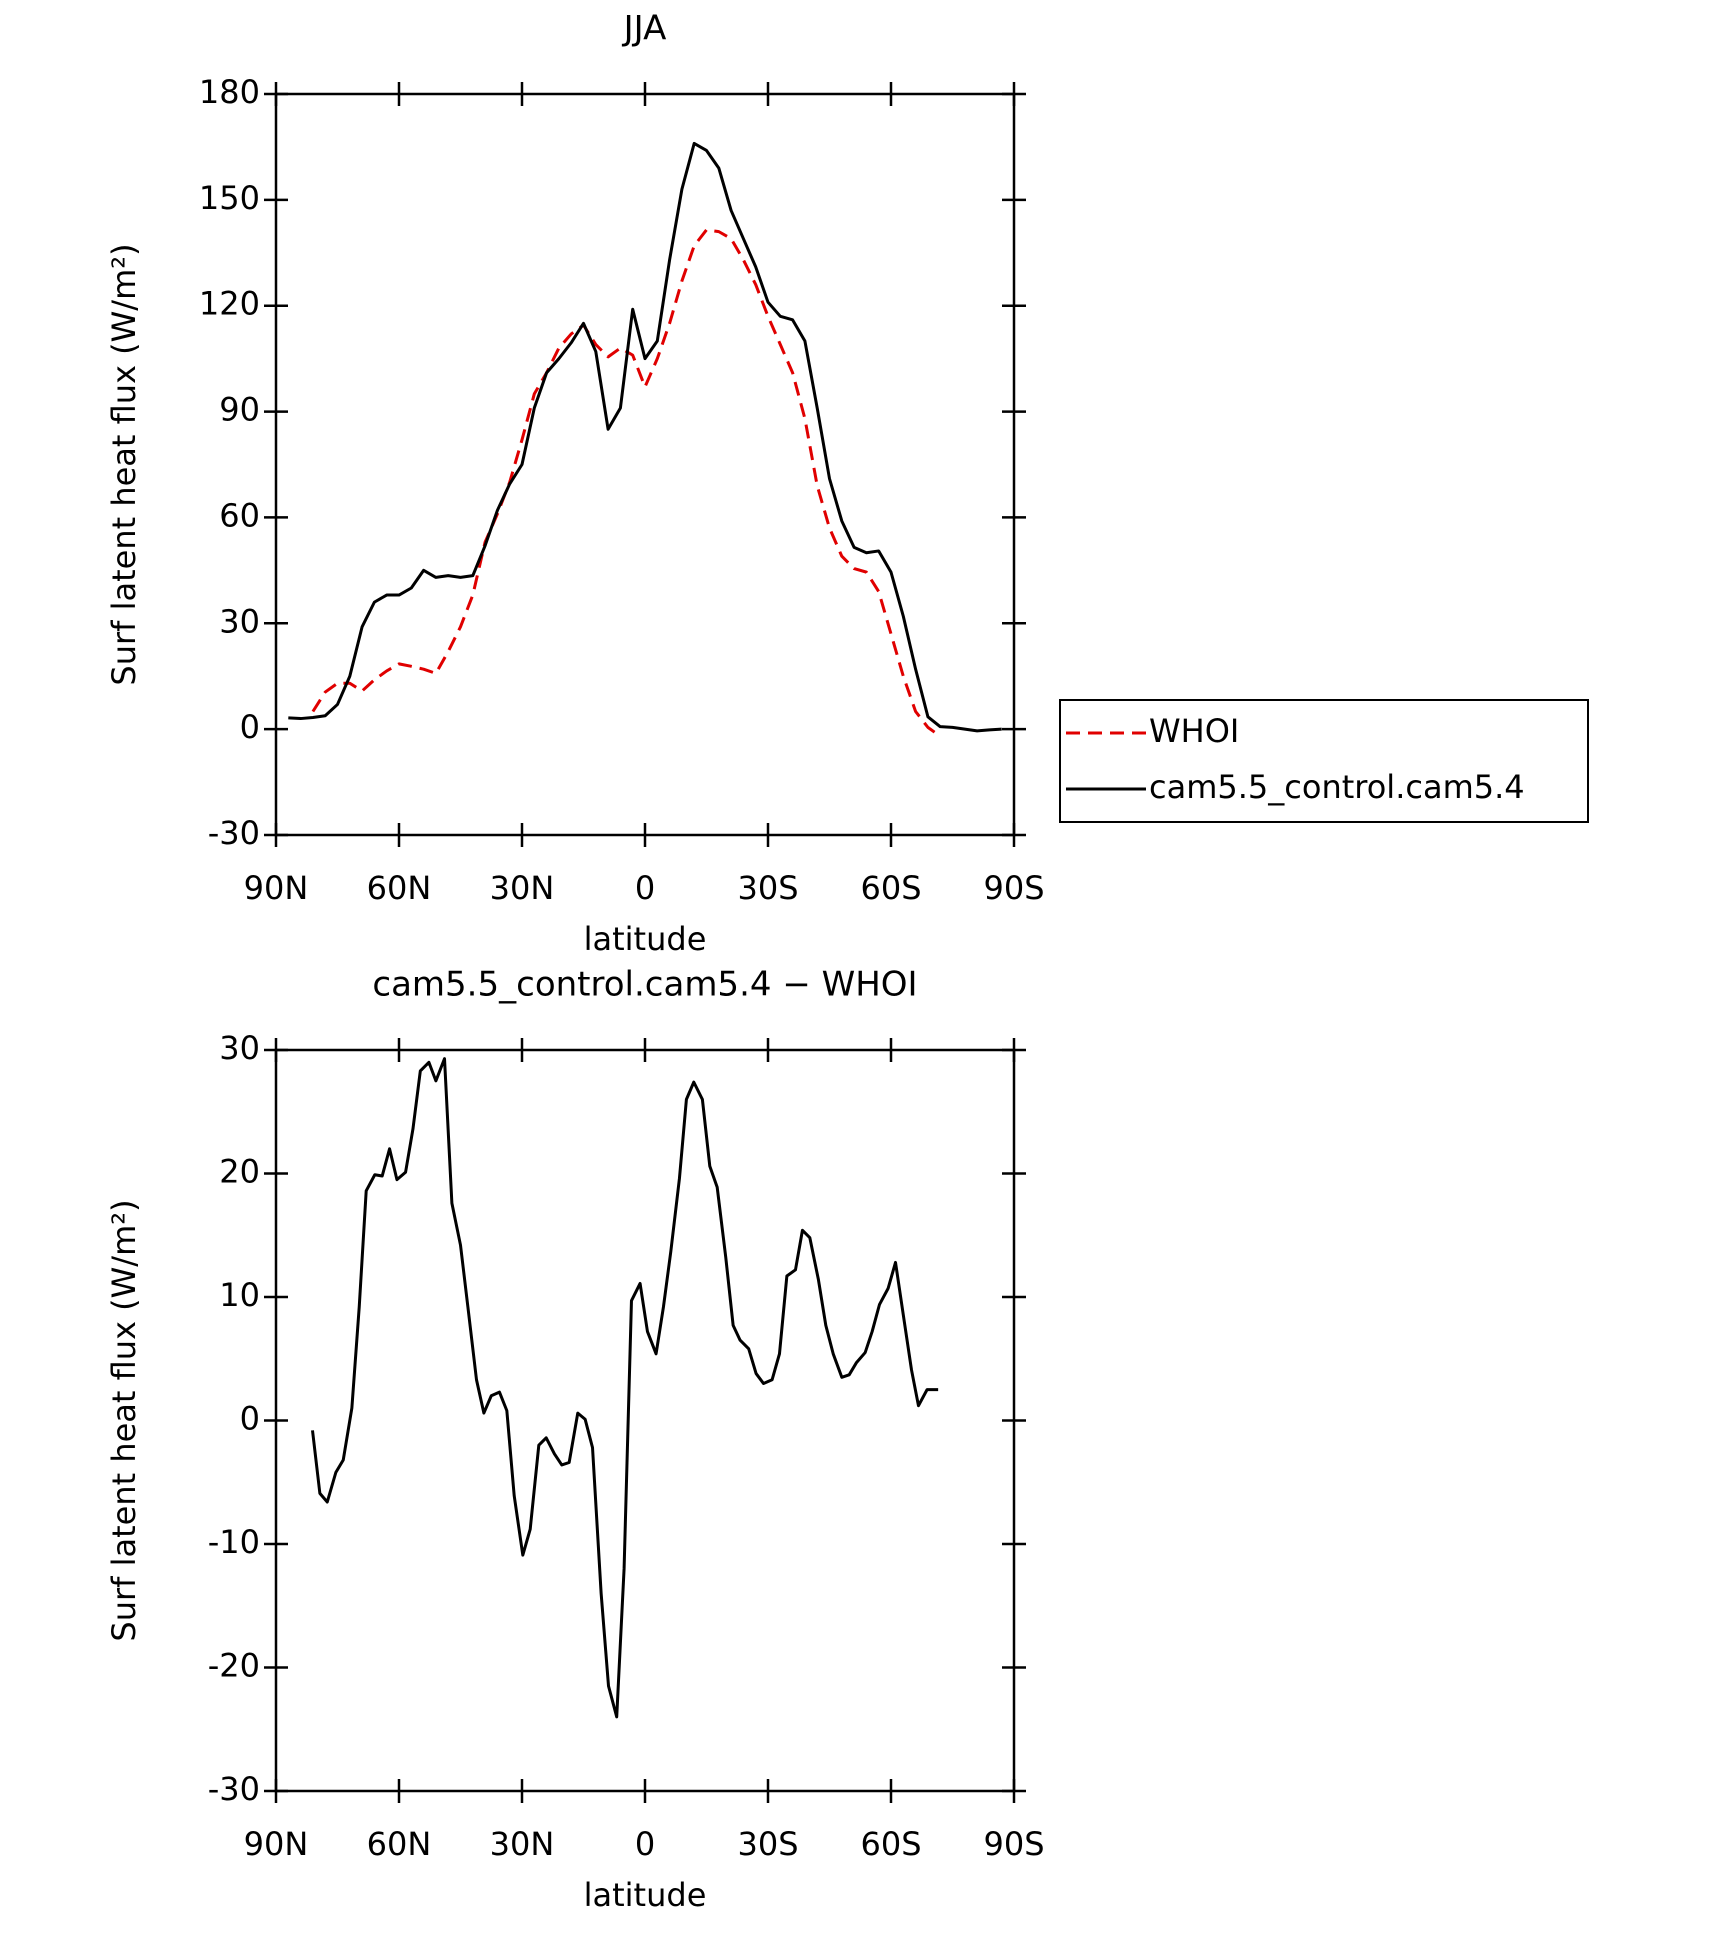 The height and width of the screenshot is (1933, 1710). I want to click on y-tick-label: 150, so click(229, 198).